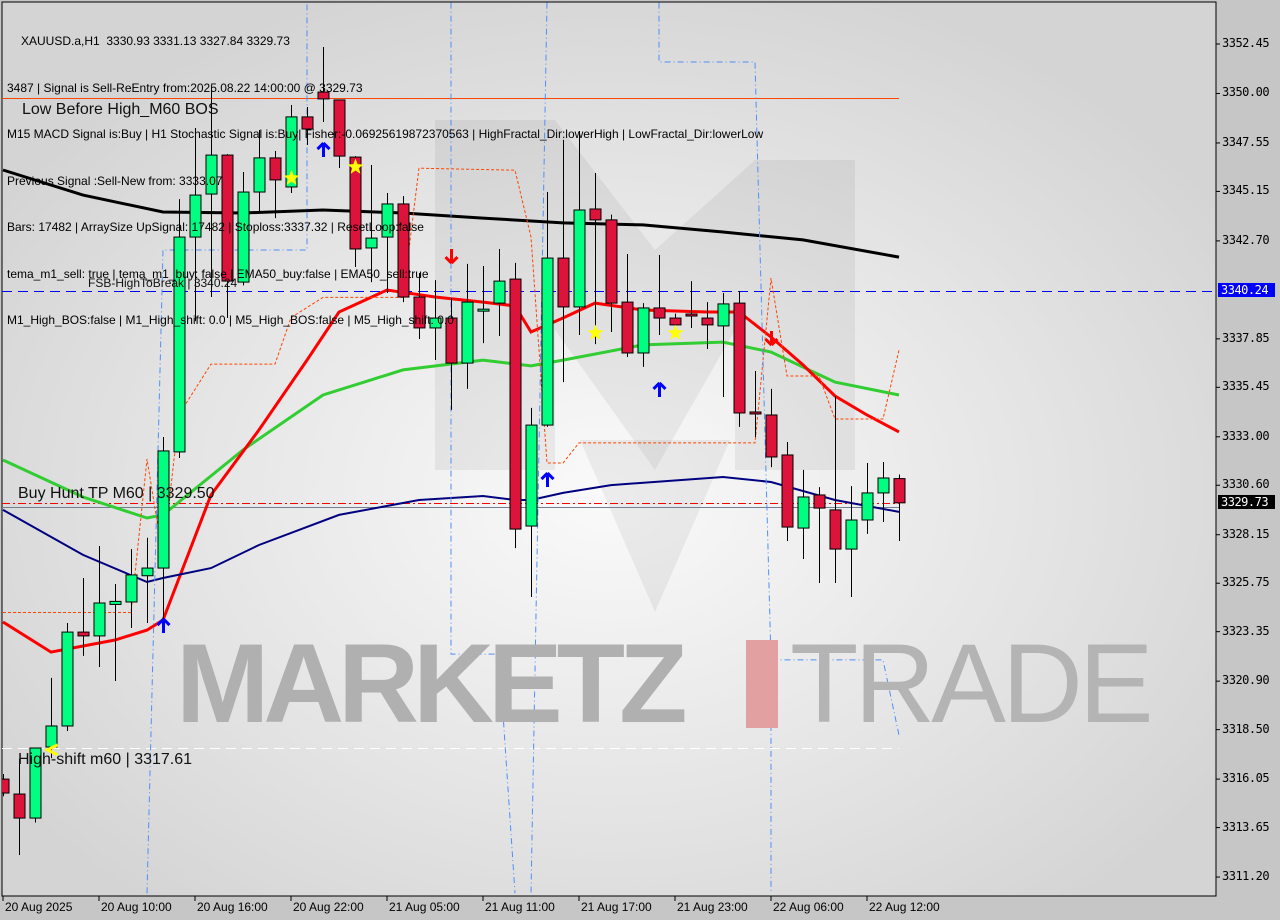 The image size is (1280, 920). What do you see at coordinates (1246, 484) in the screenshot?
I see `price-tick-label: 3330.60` at bounding box center [1246, 484].